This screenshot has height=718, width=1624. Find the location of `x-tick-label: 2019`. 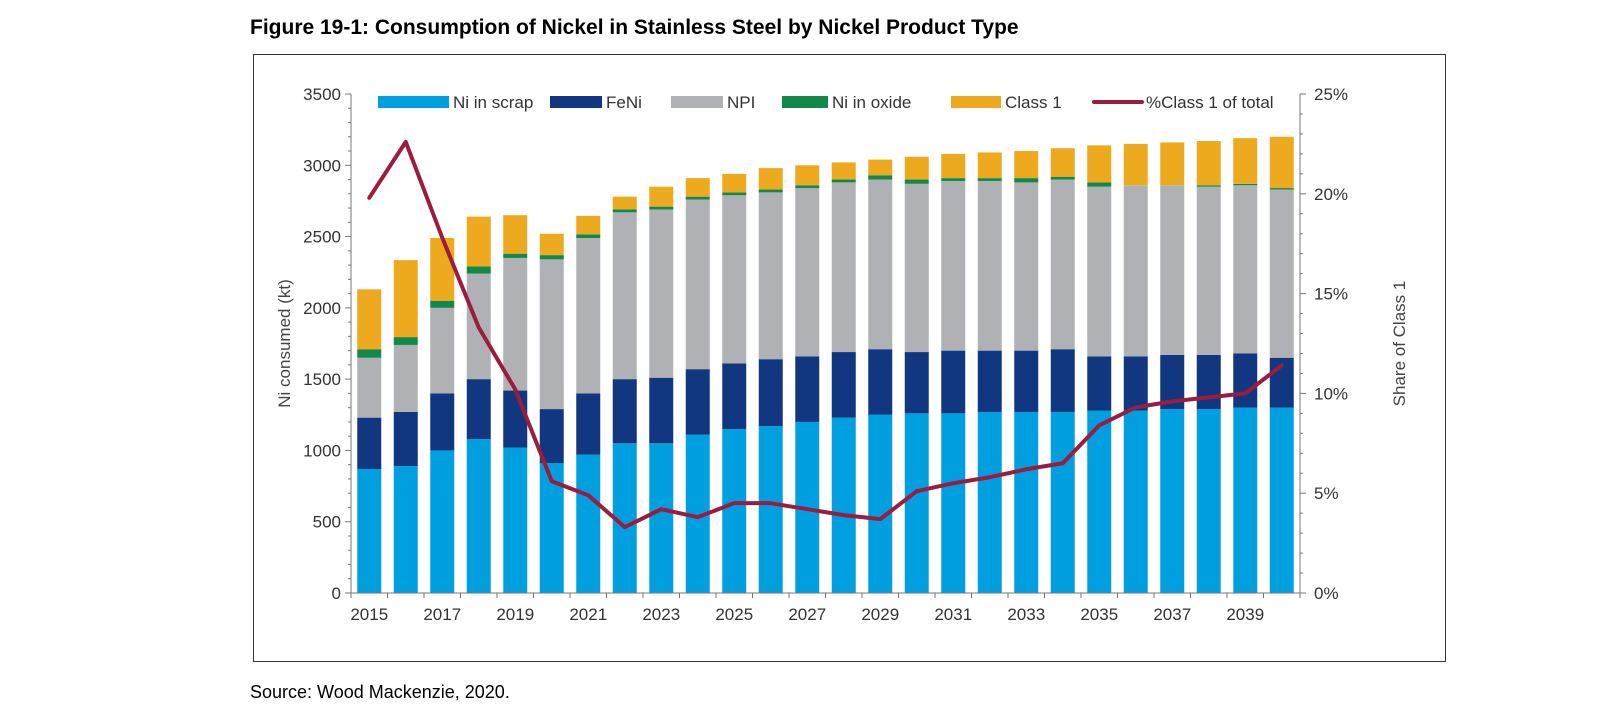

x-tick-label: 2019 is located at coordinates (515, 614).